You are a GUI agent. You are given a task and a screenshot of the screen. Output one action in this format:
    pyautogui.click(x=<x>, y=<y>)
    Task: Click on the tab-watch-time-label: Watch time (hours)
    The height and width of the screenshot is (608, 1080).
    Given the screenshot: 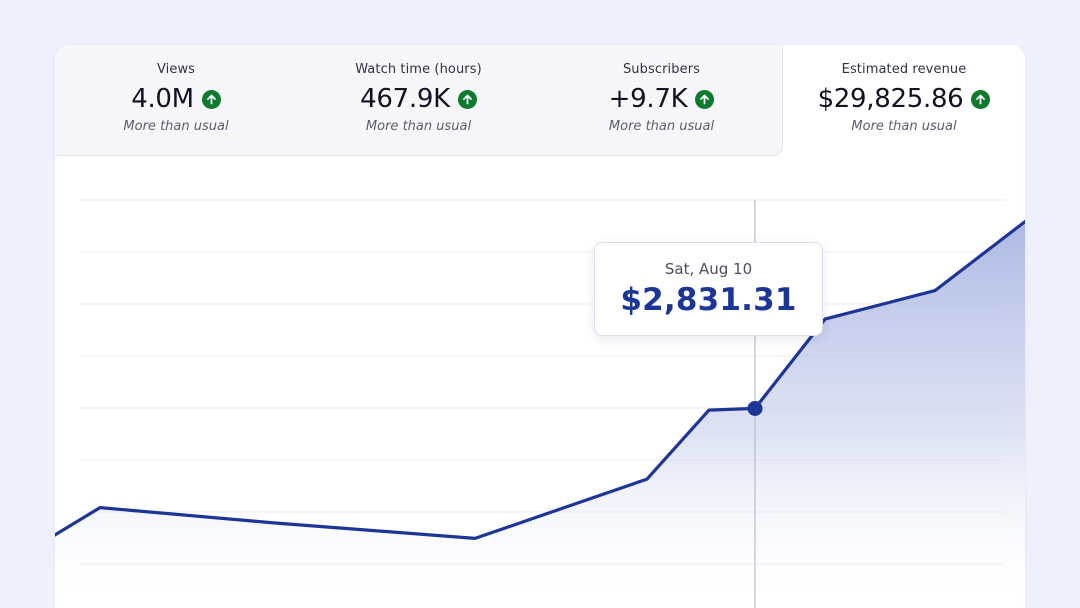 What is the action you would take?
    pyautogui.click(x=418, y=69)
    